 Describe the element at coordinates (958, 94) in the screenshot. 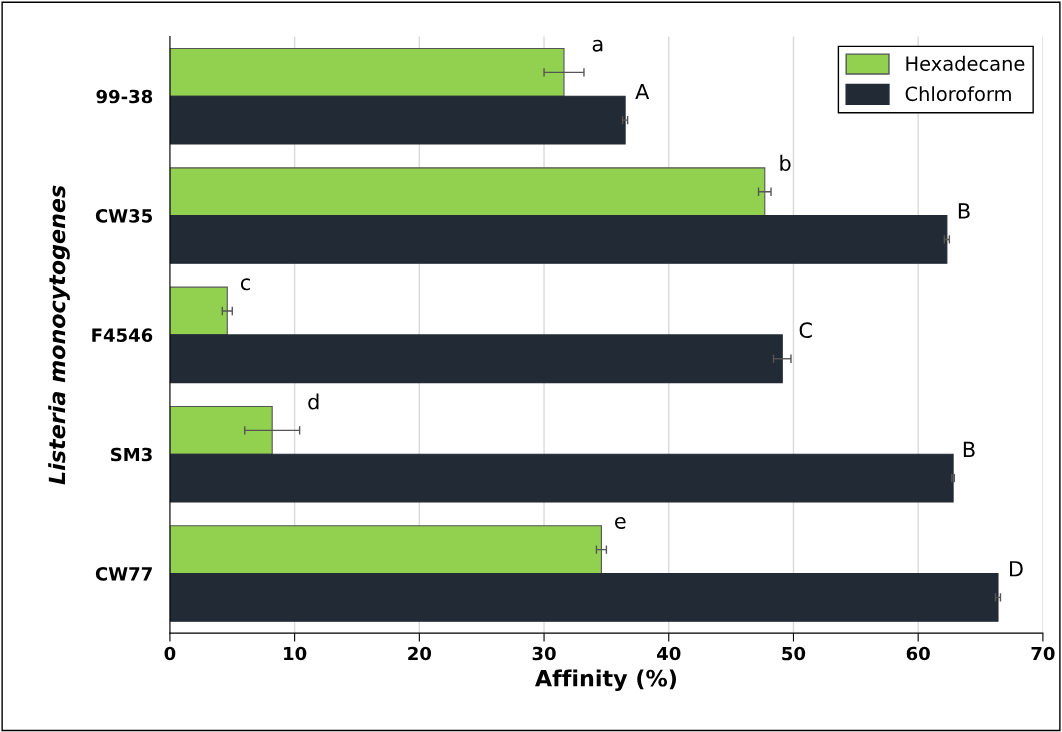

I see `legend-label: Chloroform` at that location.